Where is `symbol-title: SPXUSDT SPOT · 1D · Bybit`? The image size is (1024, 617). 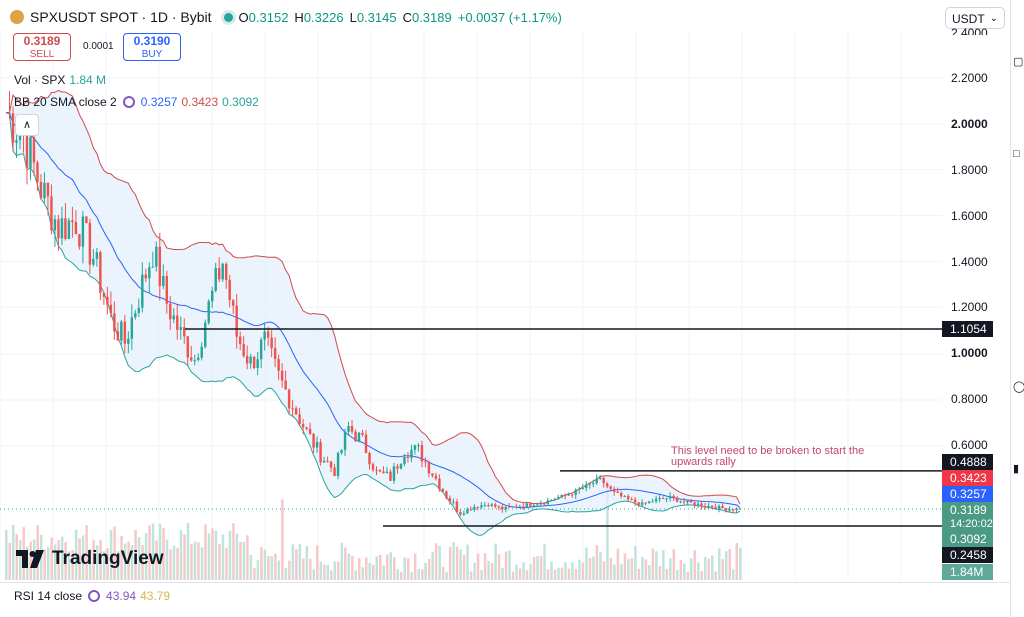 symbol-title: SPXUSDT SPOT · 1D · Bybit is located at coordinates (121, 17).